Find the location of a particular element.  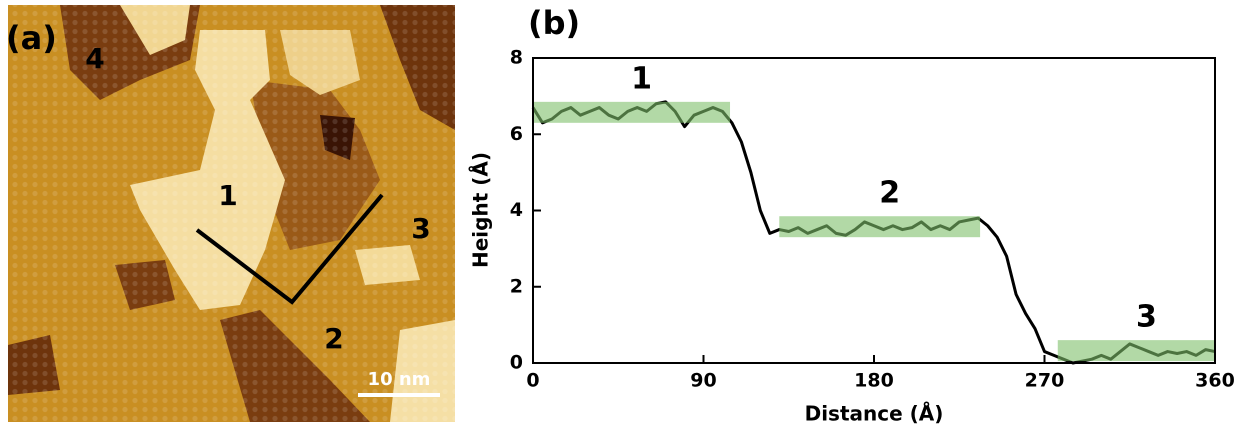

region-label: 3 is located at coordinates (420, 228).